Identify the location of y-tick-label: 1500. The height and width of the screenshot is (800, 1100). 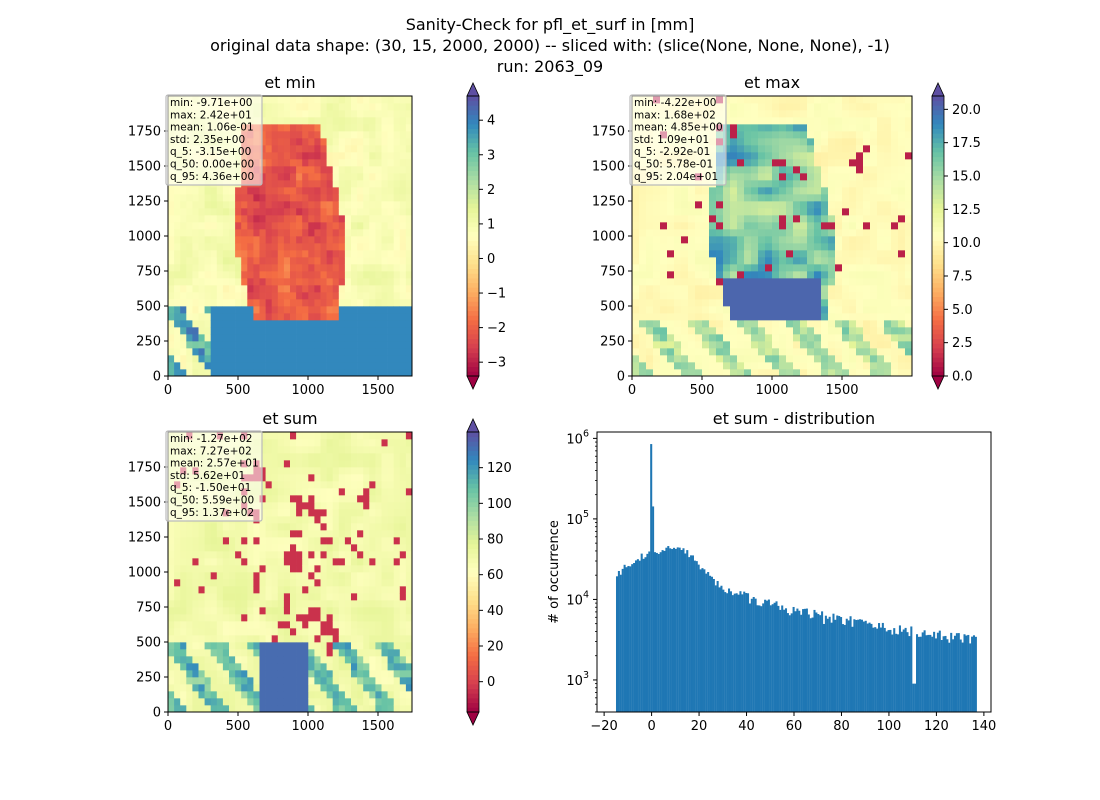
(608, 167).